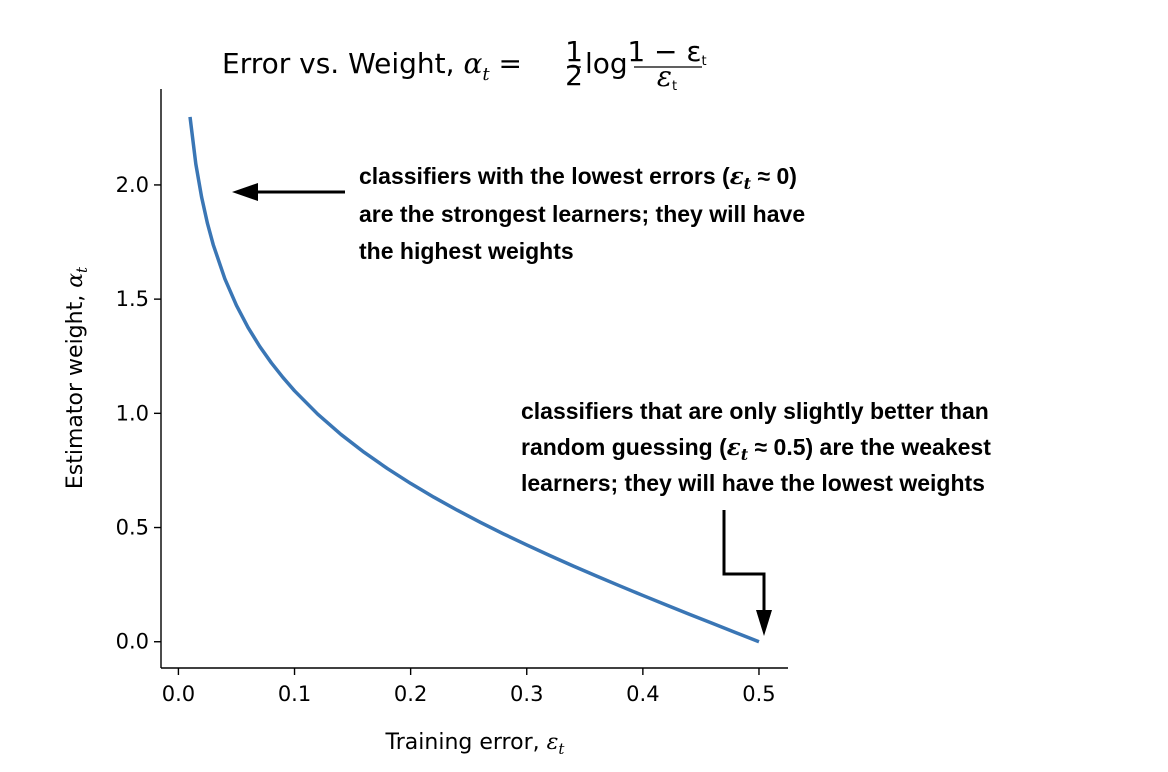 Image resolution: width=1168 pixels, height=772 pixels. Describe the element at coordinates (132, 642) in the screenshot. I see `y-tick-label: 0.0` at that location.